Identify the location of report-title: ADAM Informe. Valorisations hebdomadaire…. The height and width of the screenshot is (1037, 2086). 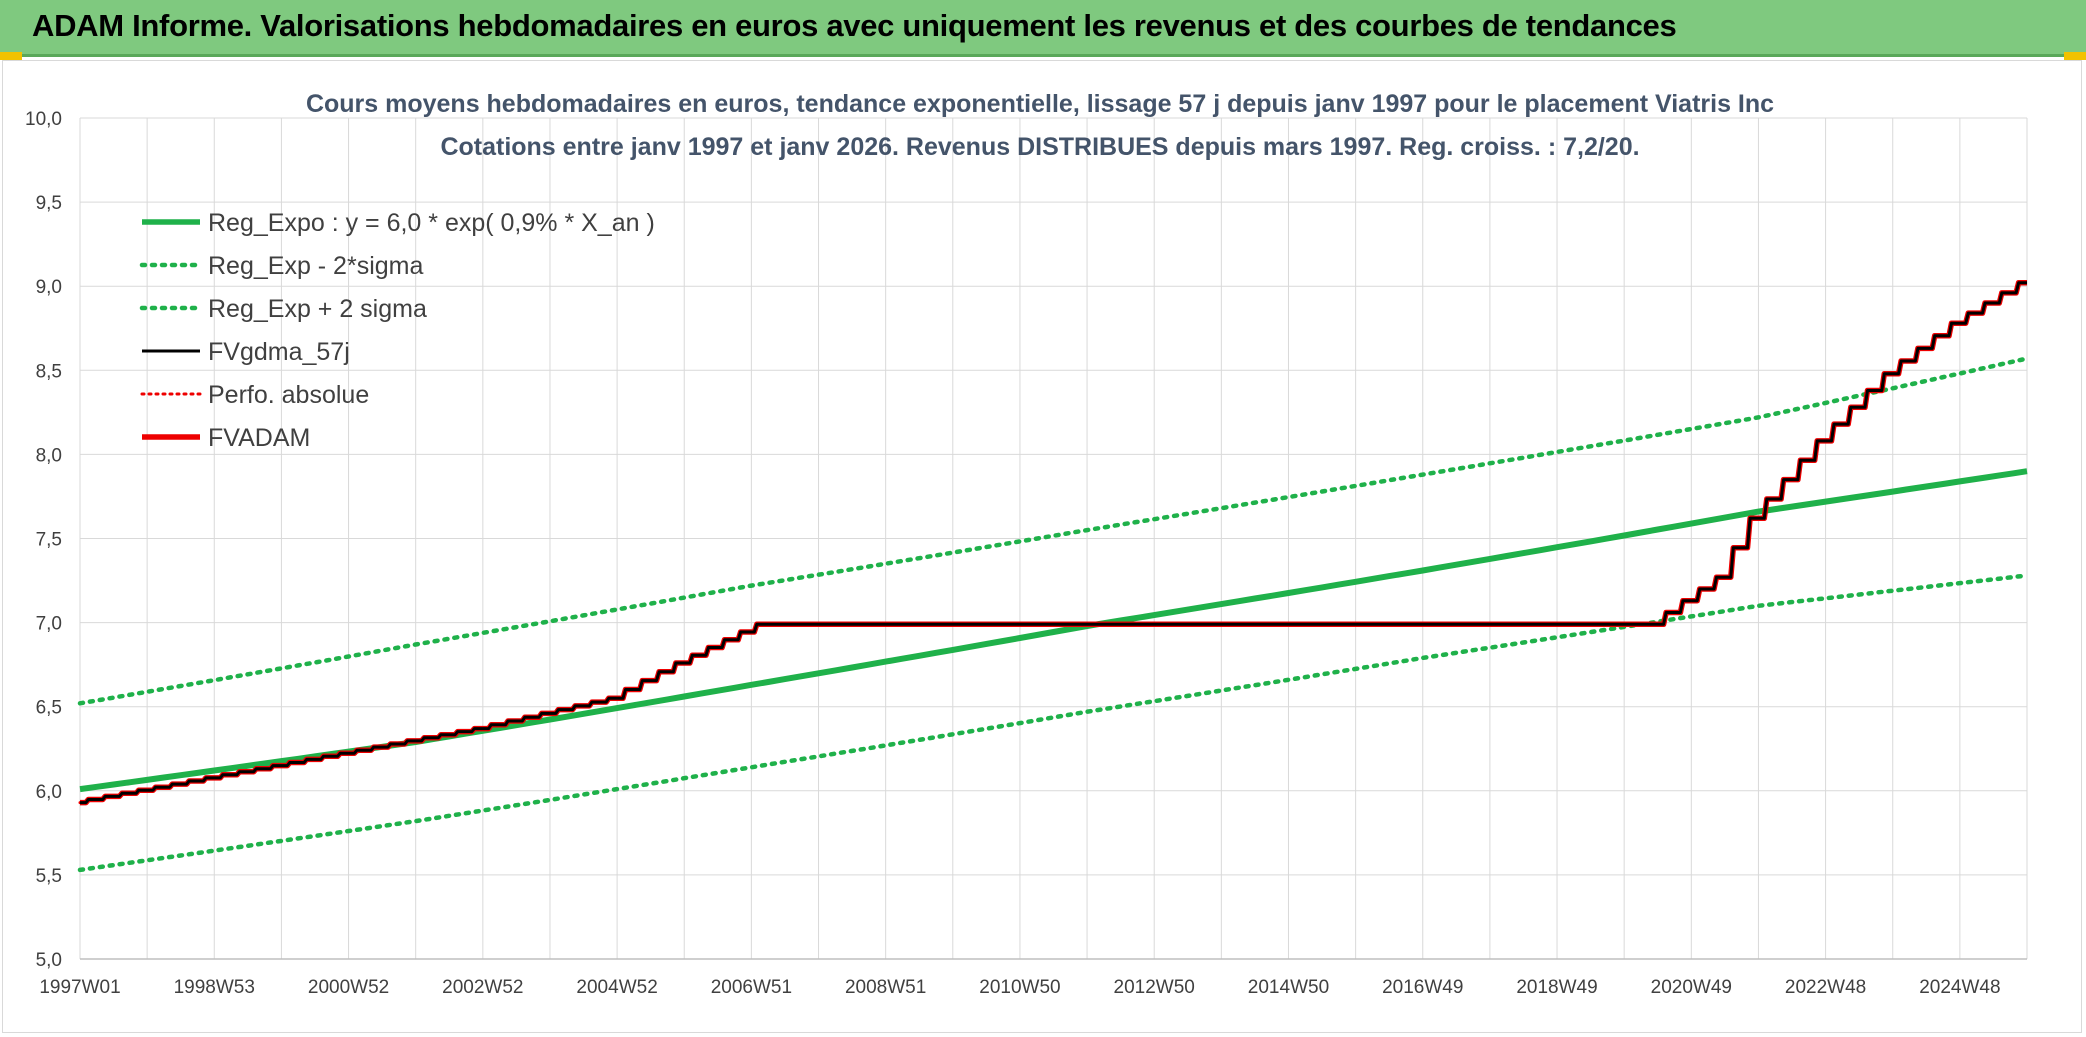
(854, 25).